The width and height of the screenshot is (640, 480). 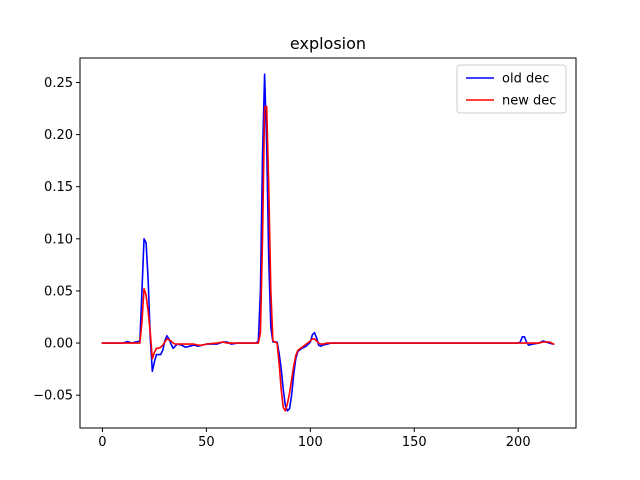 I want to click on x-tick-label: 0, so click(x=102, y=442).